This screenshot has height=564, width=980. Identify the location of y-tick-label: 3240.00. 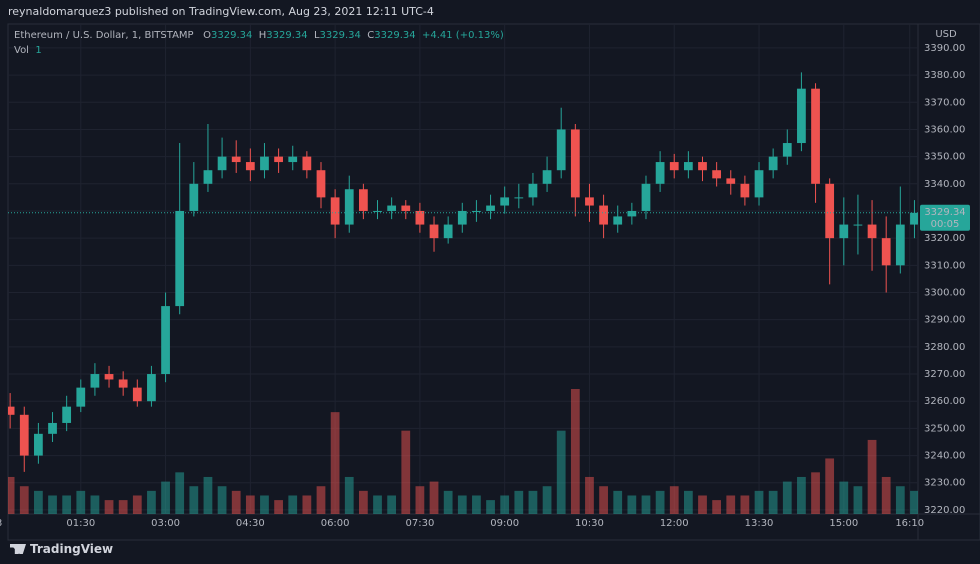
(944, 456).